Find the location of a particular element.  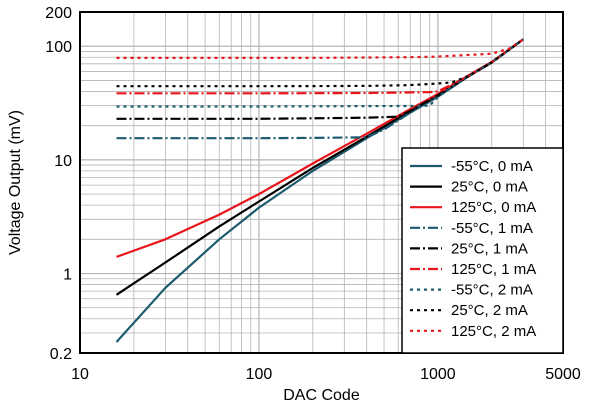

x-tick-label: 1000 is located at coordinates (438, 374).